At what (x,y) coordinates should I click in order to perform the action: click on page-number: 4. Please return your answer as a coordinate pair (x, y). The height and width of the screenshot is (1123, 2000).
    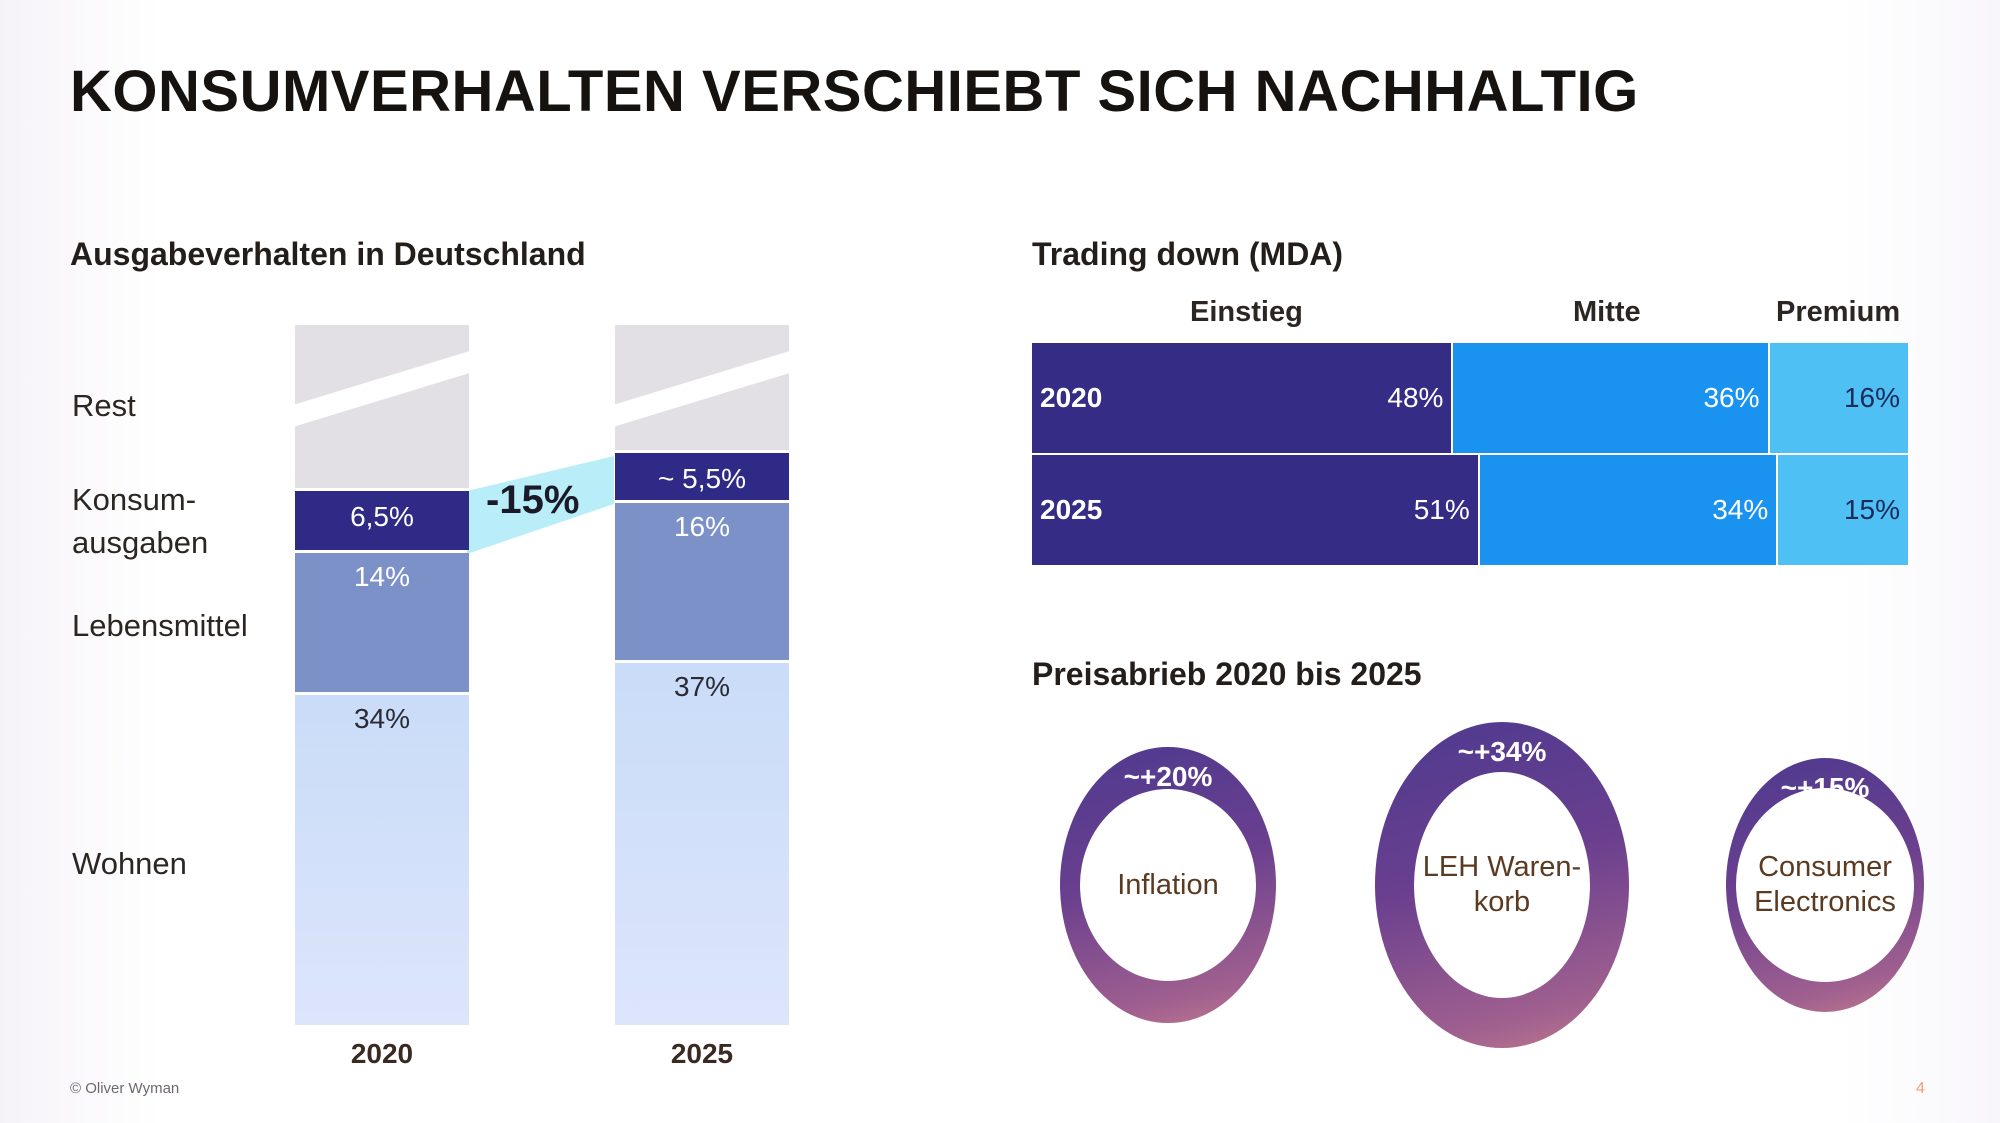
    Looking at the image, I should click on (1920, 1088).